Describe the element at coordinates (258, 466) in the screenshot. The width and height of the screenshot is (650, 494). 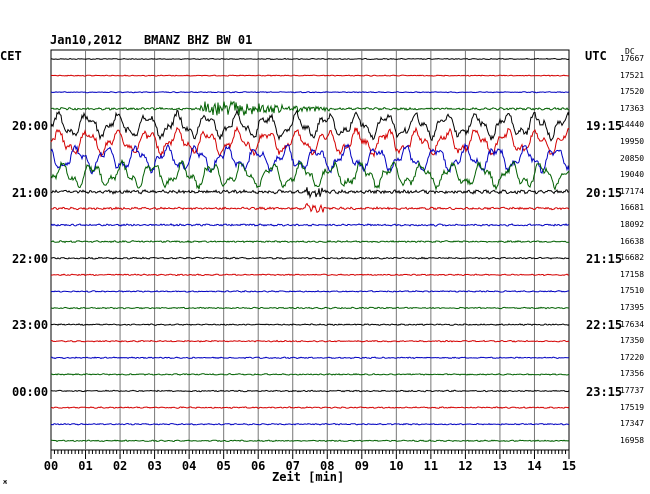
I see `x-tick-label: 06` at that location.